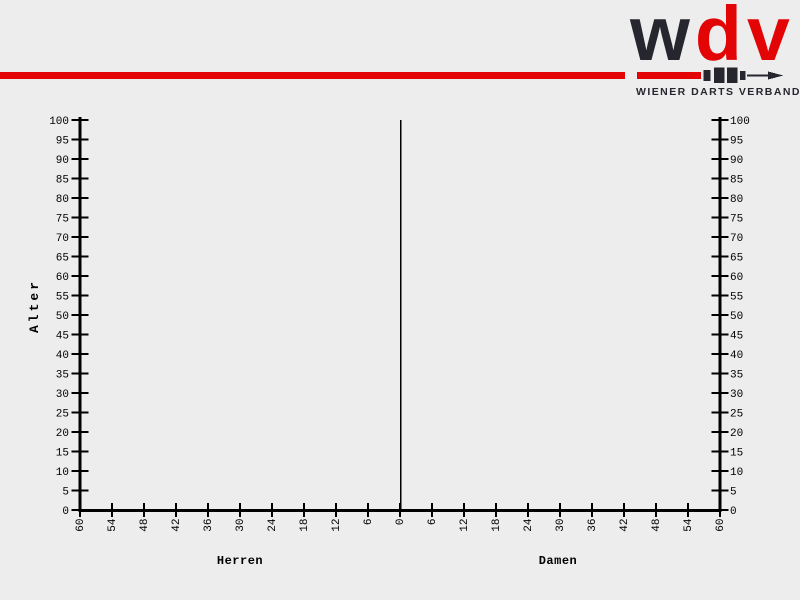 The width and height of the screenshot is (800, 600). I want to click on dart-icon, so click(710, 75).